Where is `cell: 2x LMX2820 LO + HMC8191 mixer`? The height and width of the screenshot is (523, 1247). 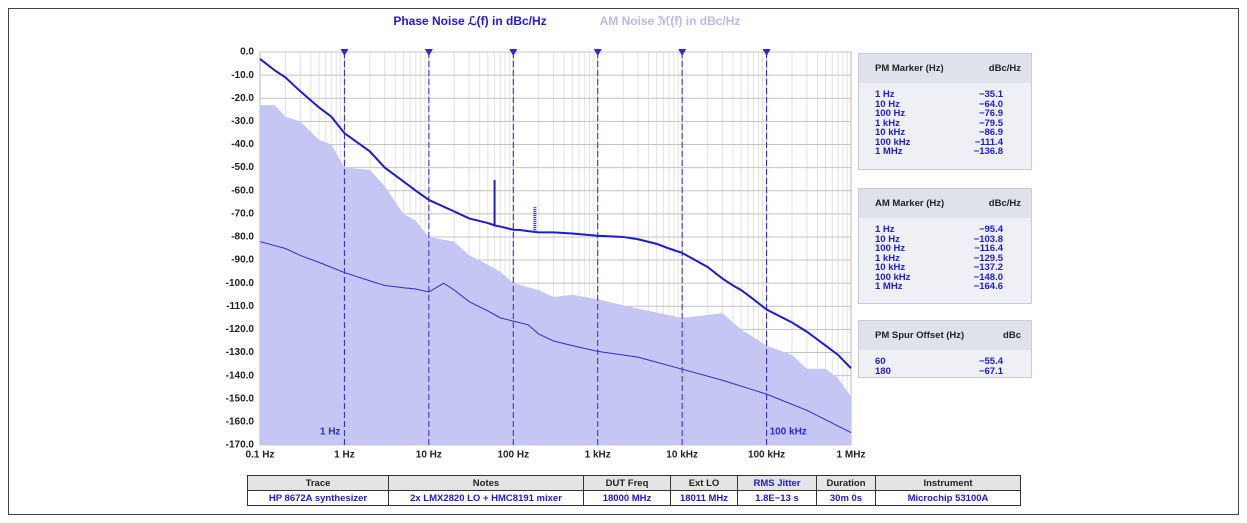 cell: 2x LMX2820 LO + HMC8191 mixer is located at coordinates (486, 498).